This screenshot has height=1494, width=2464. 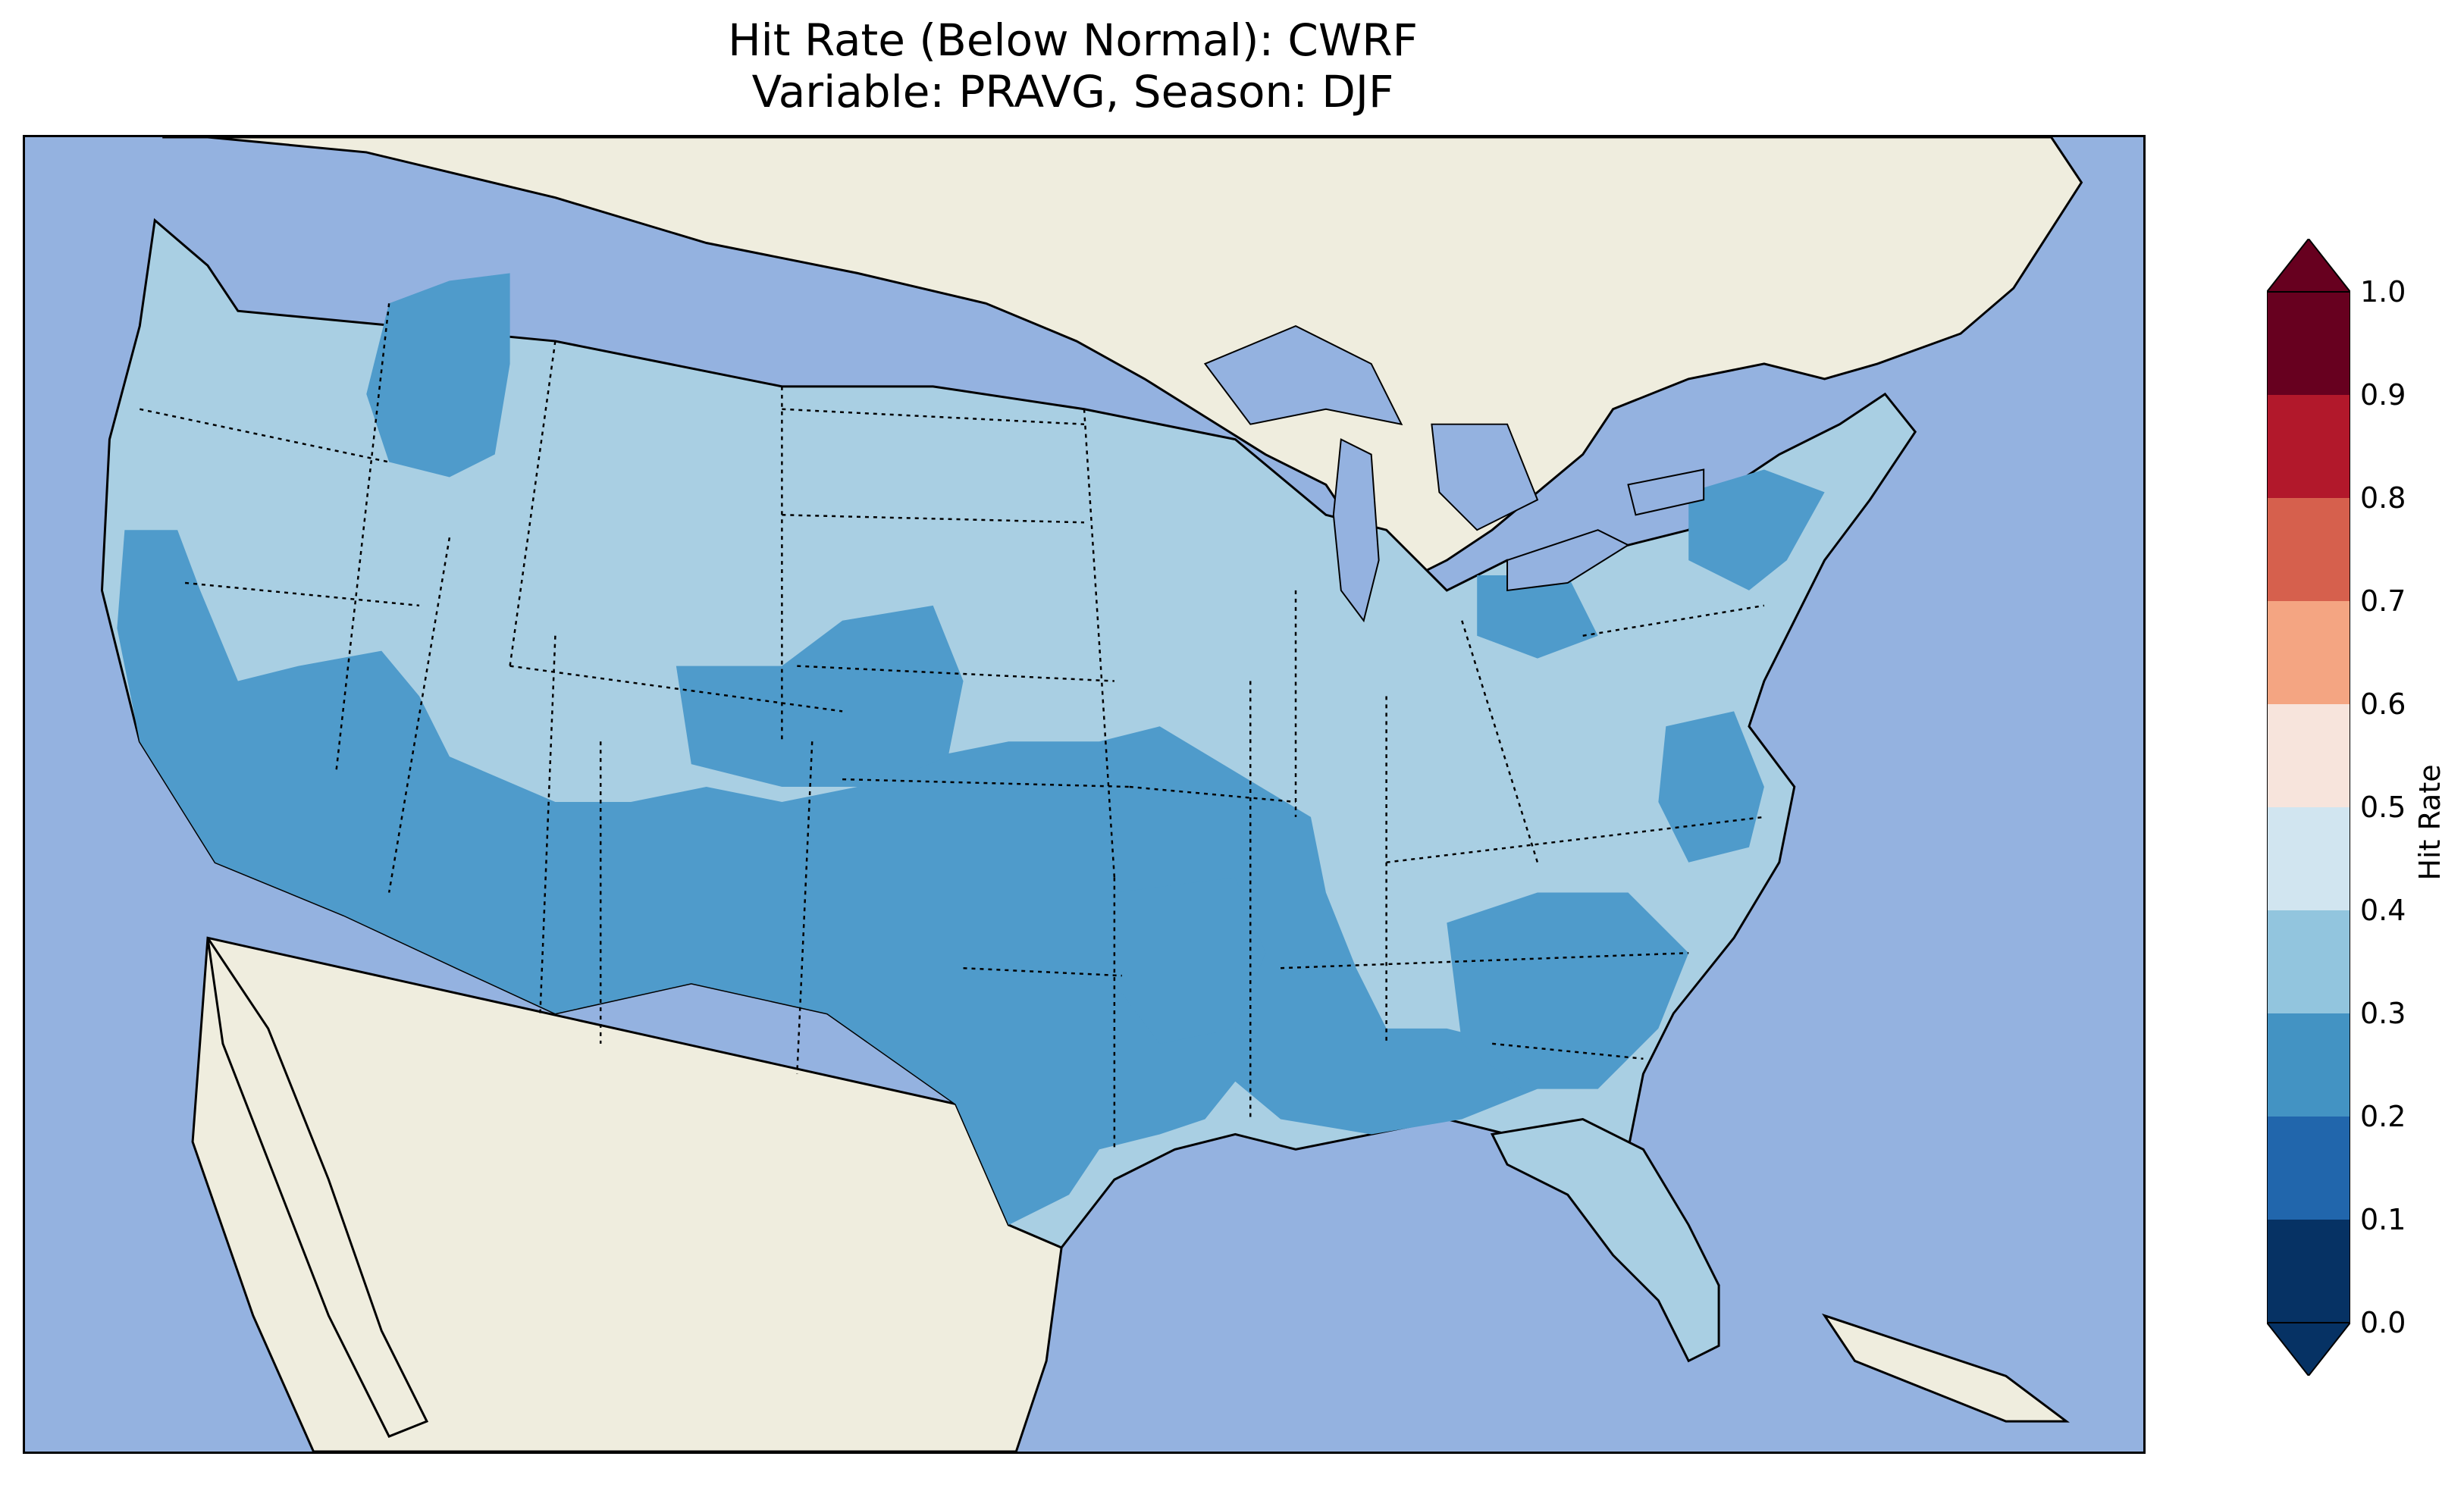 I want to click on colorbar-bin-0.0-0.1, so click(x=2308, y=1271).